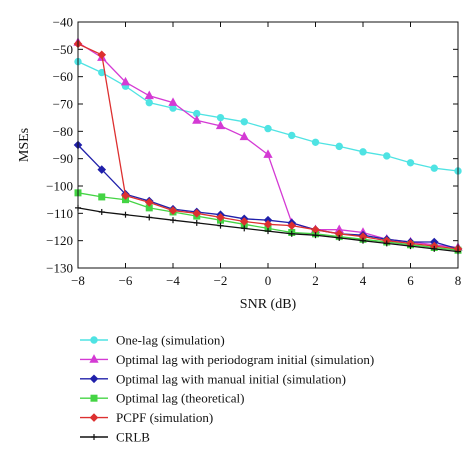 Image resolution: width=474 pixels, height=465 pixels. I want to click on x-tick-label: 2, so click(315, 280).